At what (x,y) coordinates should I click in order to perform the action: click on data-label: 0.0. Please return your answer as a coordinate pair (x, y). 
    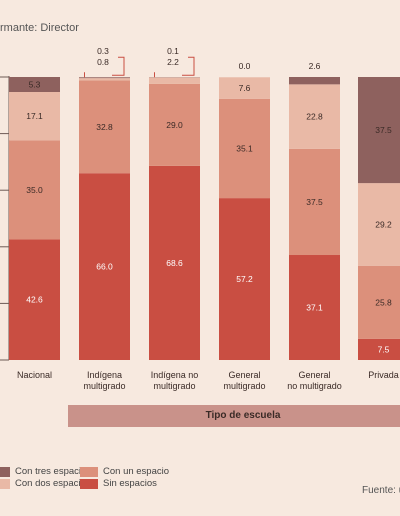
    Looking at the image, I should click on (245, 66).